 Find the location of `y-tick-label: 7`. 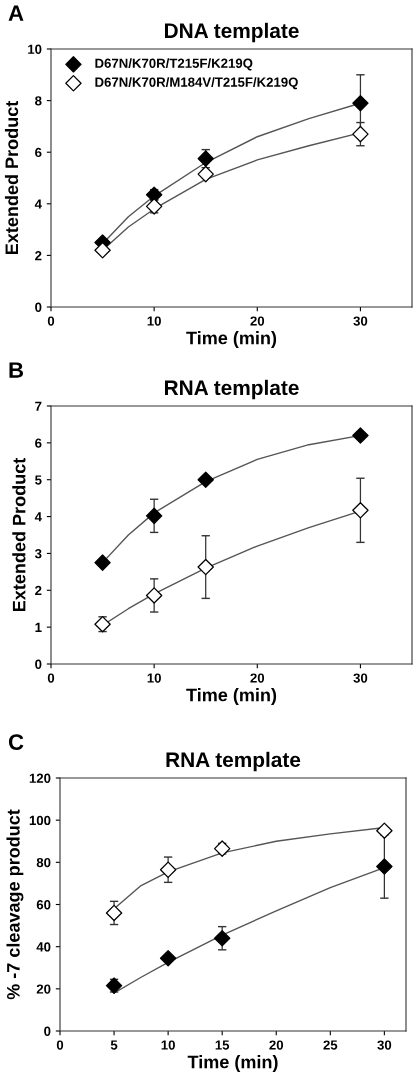

y-tick-label: 7 is located at coordinates (38, 406).